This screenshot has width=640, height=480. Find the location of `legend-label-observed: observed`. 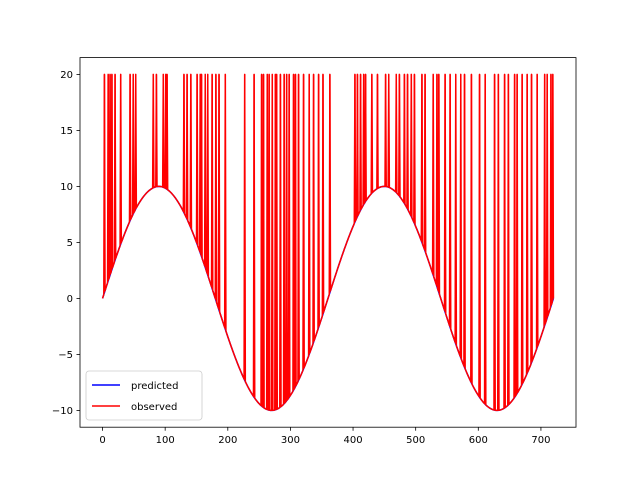

legend-label-observed: observed is located at coordinates (154, 407).